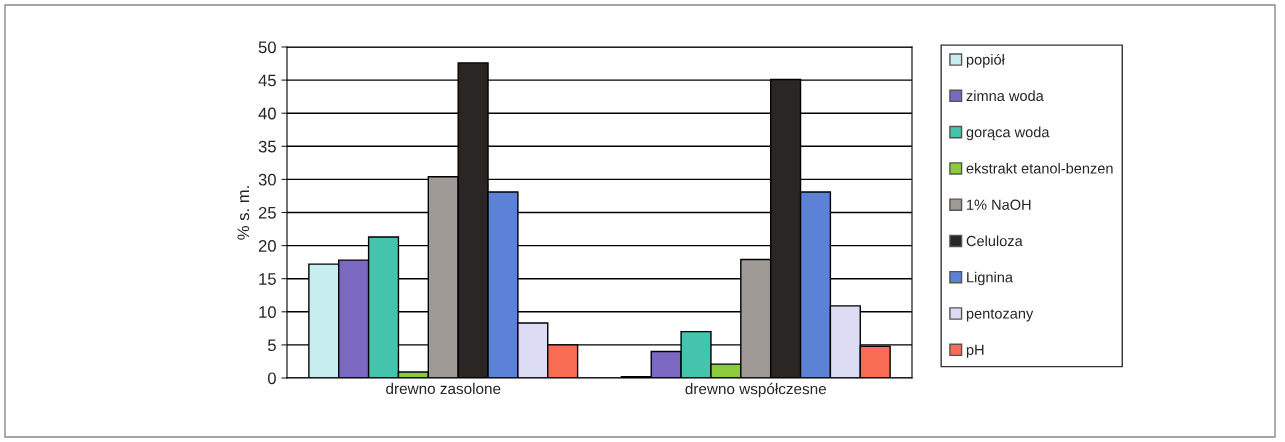 The height and width of the screenshot is (442, 1285). Describe the element at coordinates (994, 241) in the screenshot. I see `legend-label: Celuloza` at that location.